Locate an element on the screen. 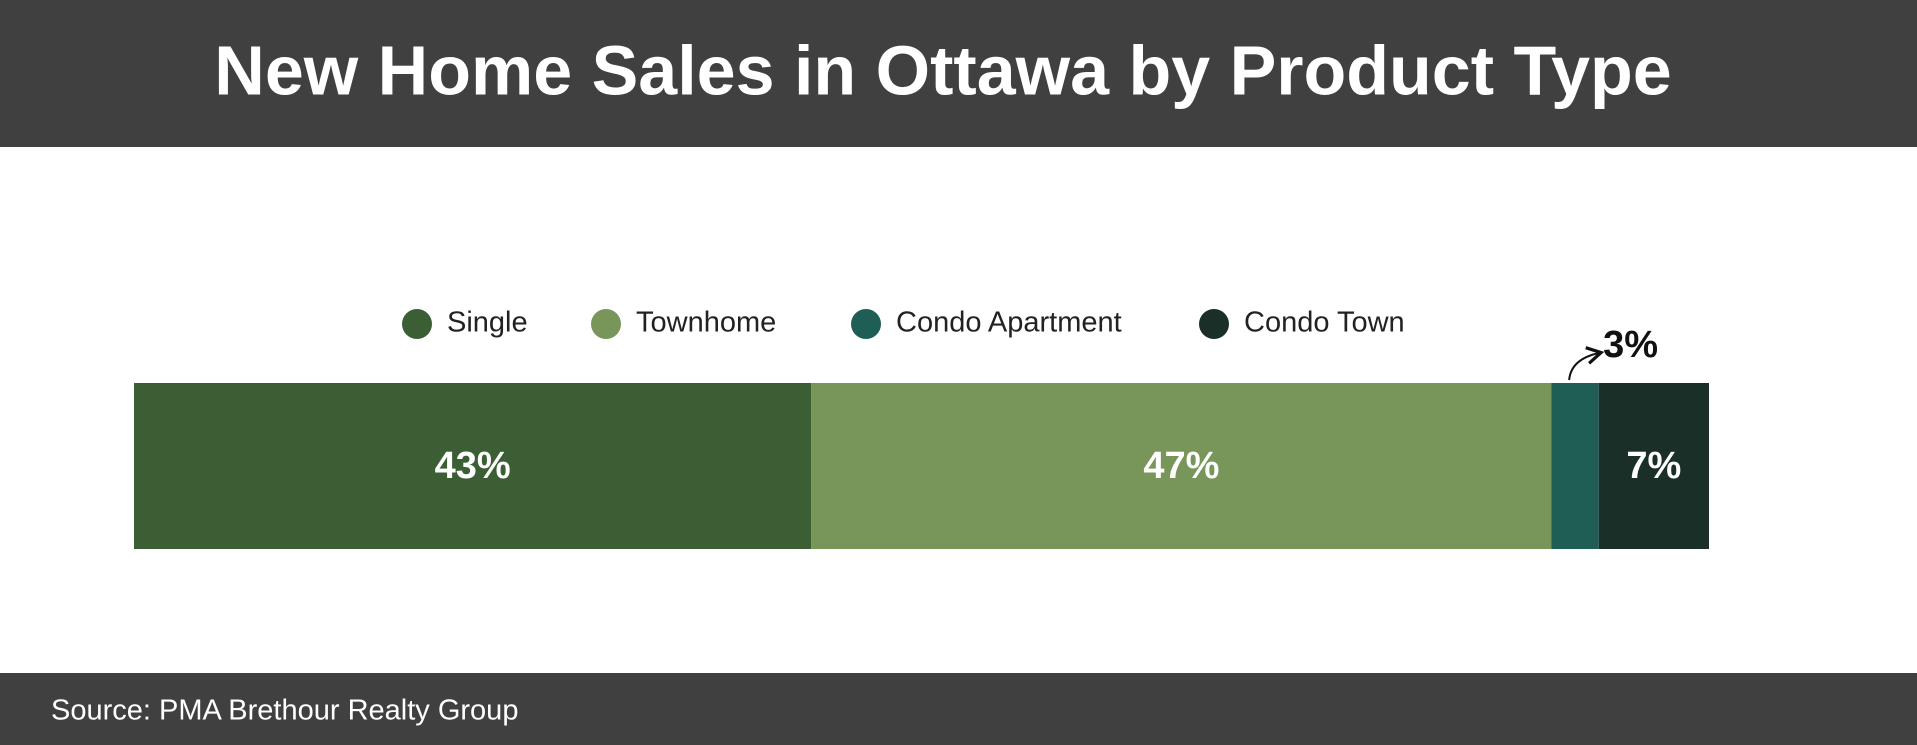  legend-label: Townhome is located at coordinates (706, 323).